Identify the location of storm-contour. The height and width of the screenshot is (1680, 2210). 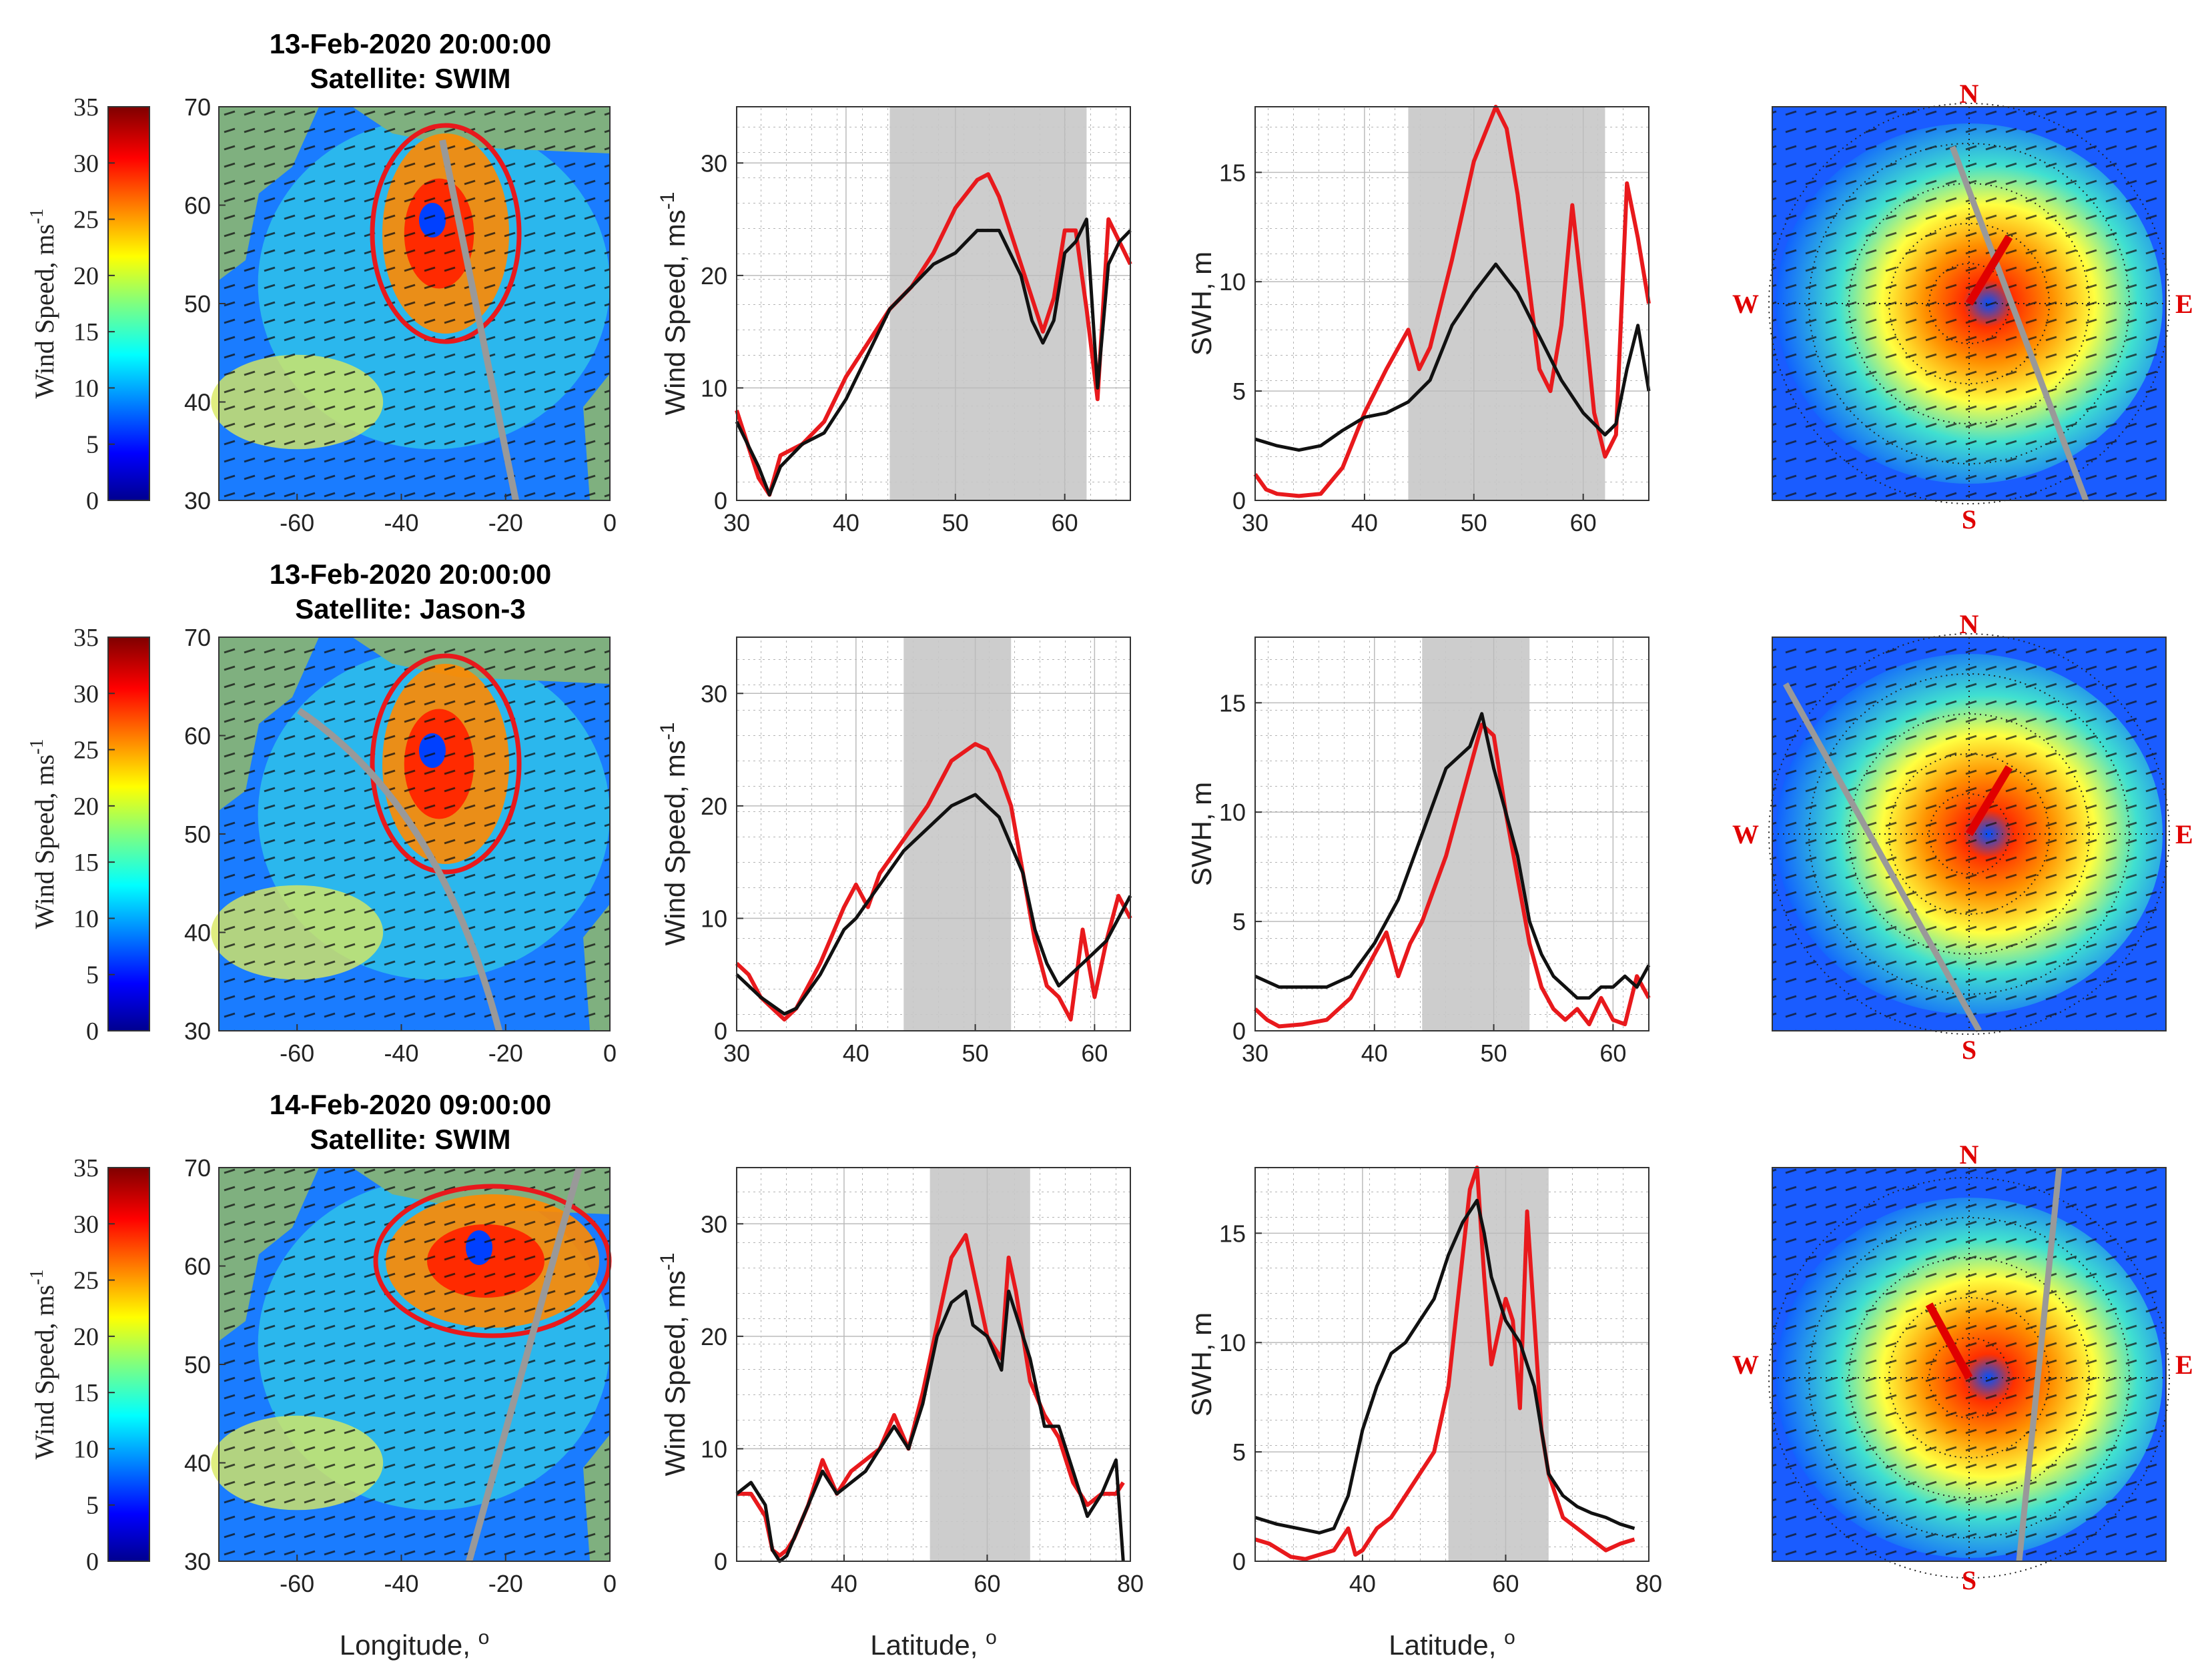
(446, 234).